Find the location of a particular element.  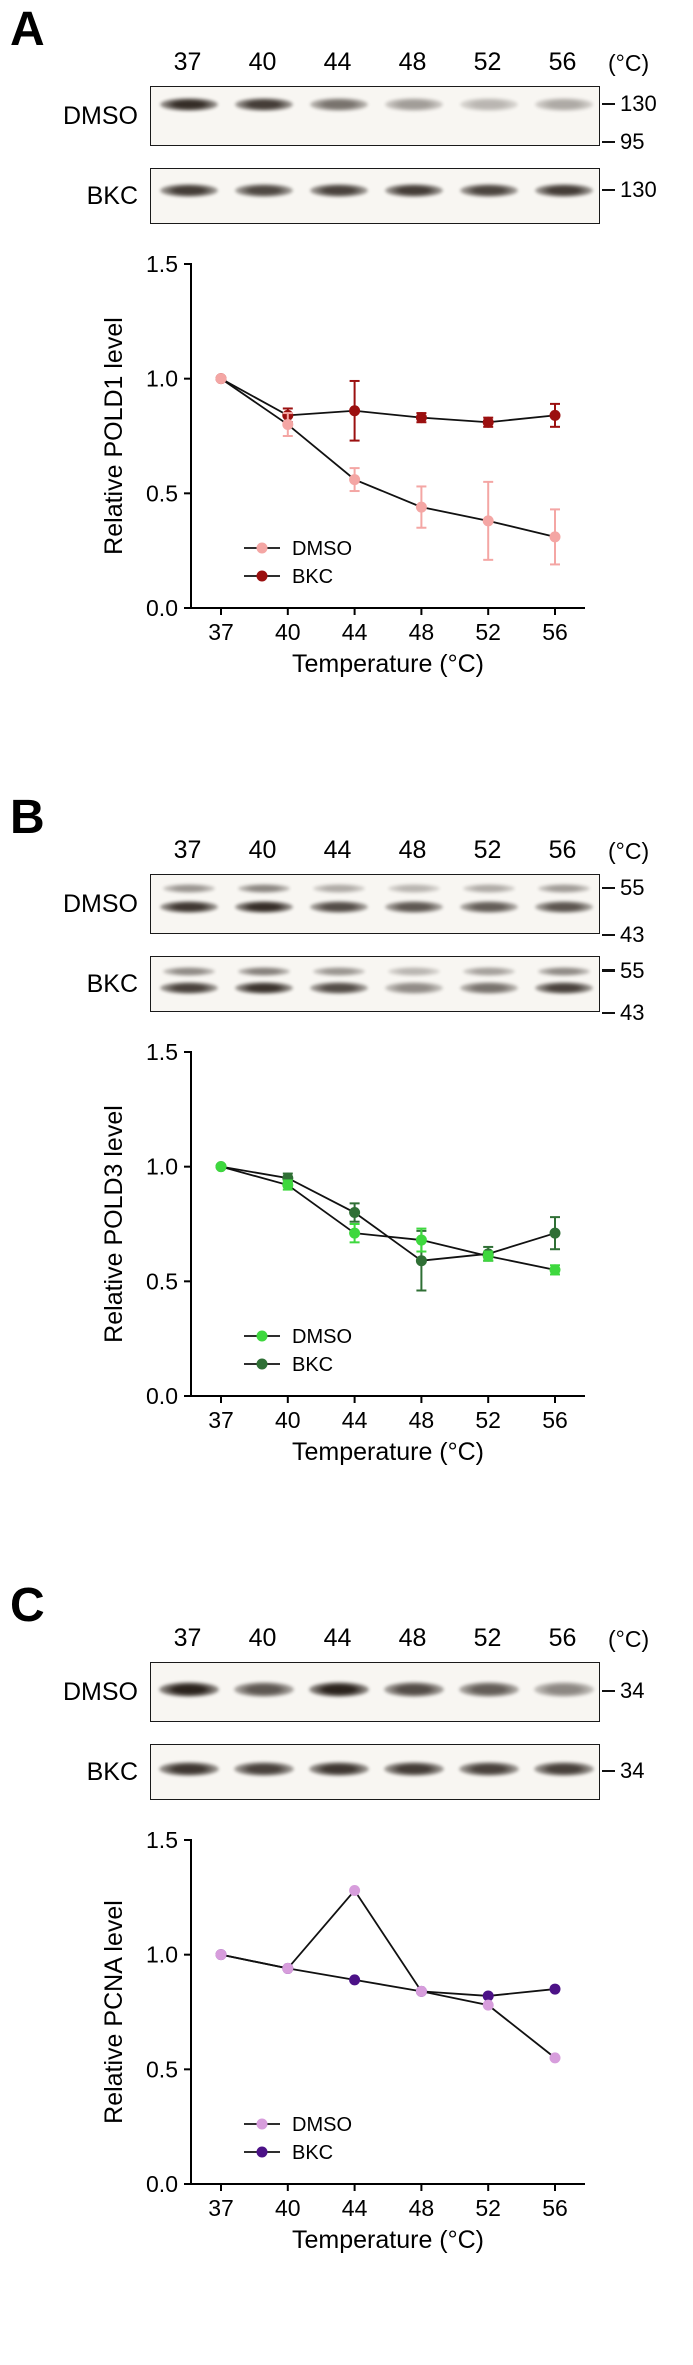

y-tick-label: 1.5 is located at coordinates (162, 1052).